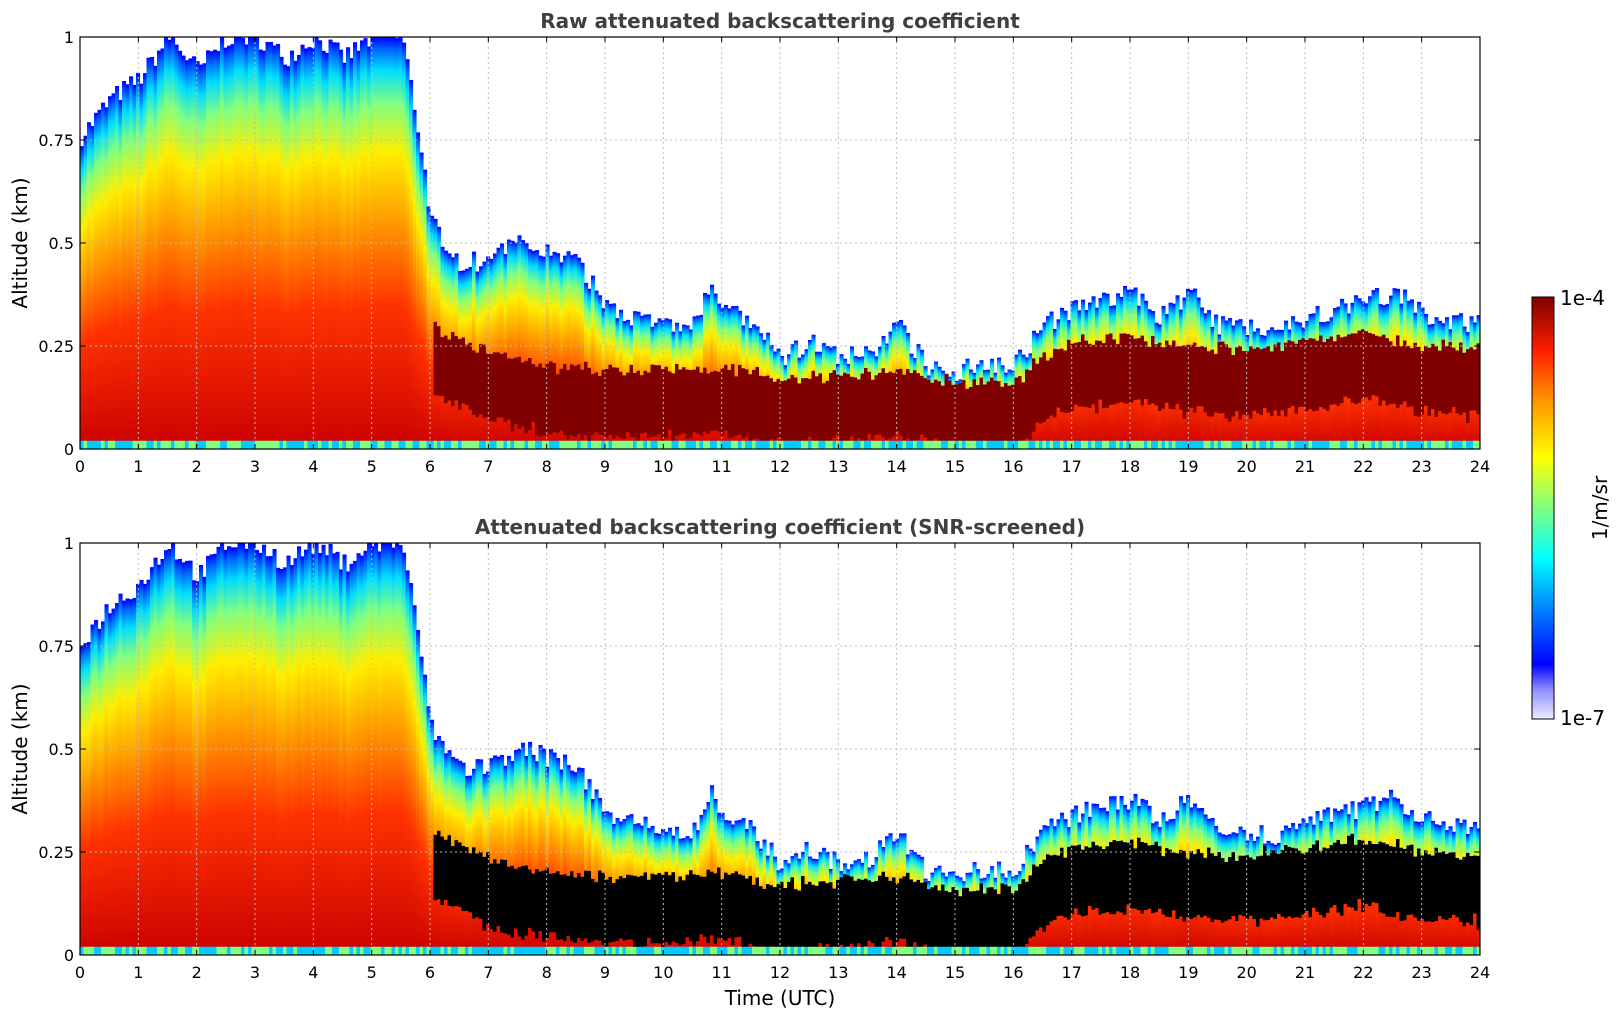 The image size is (1621, 1020). Describe the element at coordinates (1543, 508) in the screenshot. I see `colorbar-gradient` at that location.